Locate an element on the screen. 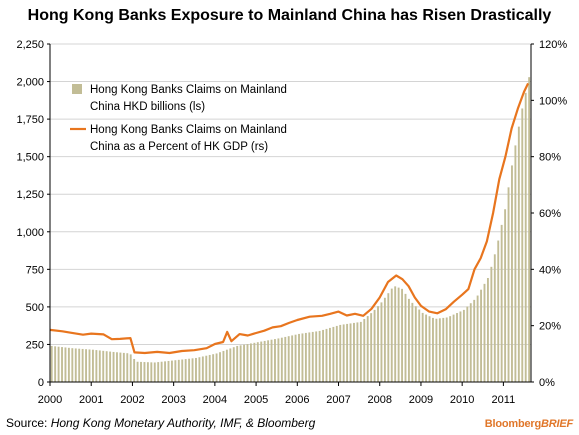 The height and width of the screenshot is (435, 579). right-tick-label: 0% is located at coordinates (547, 383).